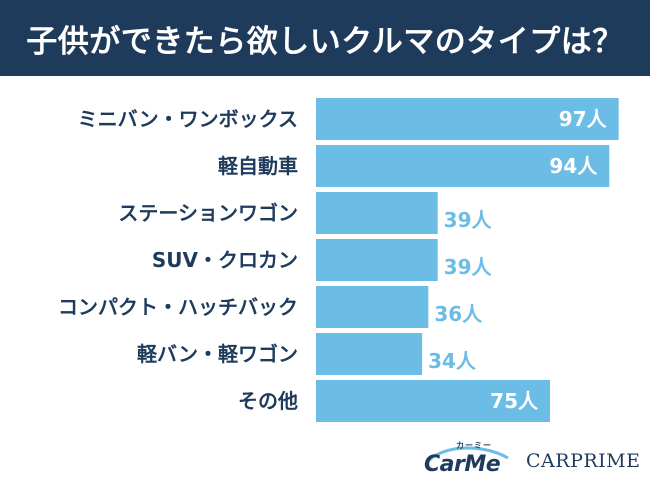  What do you see at coordinates (458, 314) in the screenshot?
I see `value-label: 36人` at bounding box center [458, 314].